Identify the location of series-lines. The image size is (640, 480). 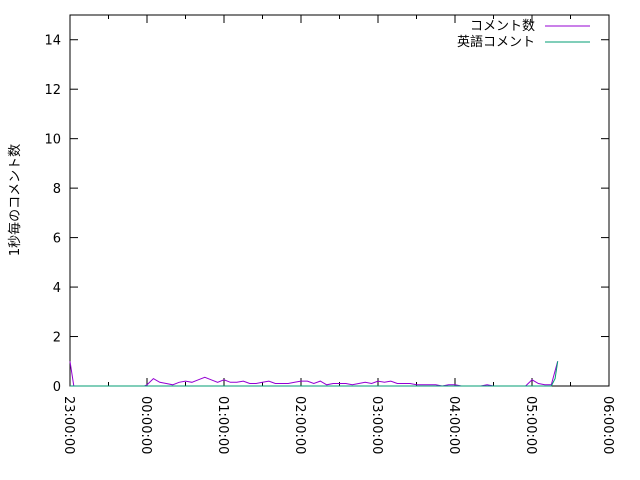
(314, 374).